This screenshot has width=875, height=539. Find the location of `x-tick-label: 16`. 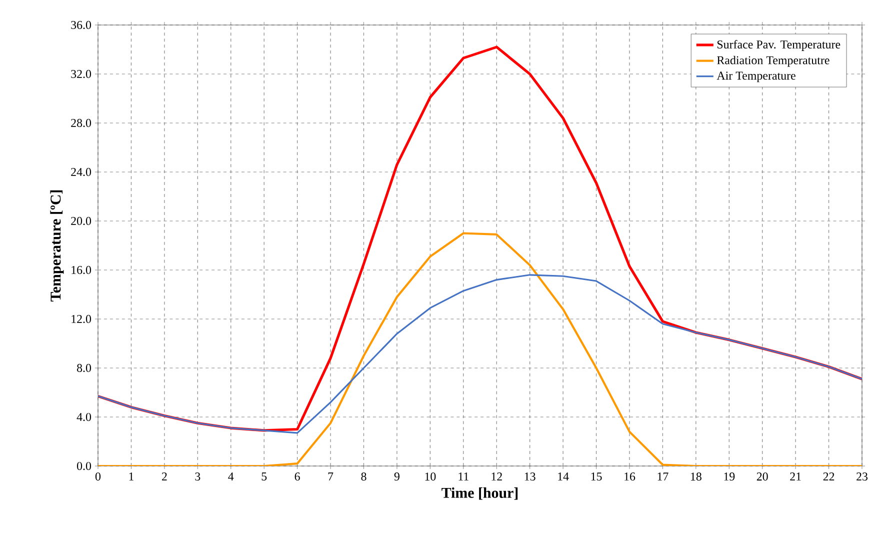

x-tick-label: 16 is located at coordinates (630, 476).